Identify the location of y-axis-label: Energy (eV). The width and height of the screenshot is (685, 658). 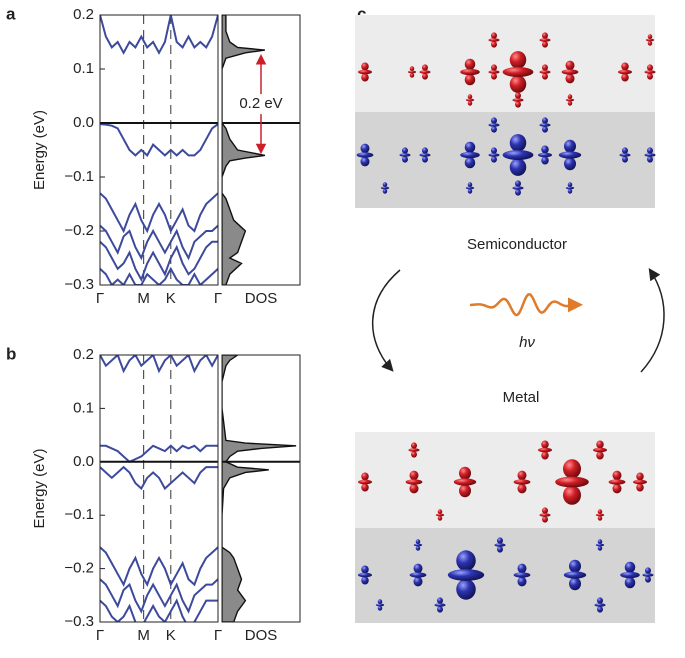
(39, 488).